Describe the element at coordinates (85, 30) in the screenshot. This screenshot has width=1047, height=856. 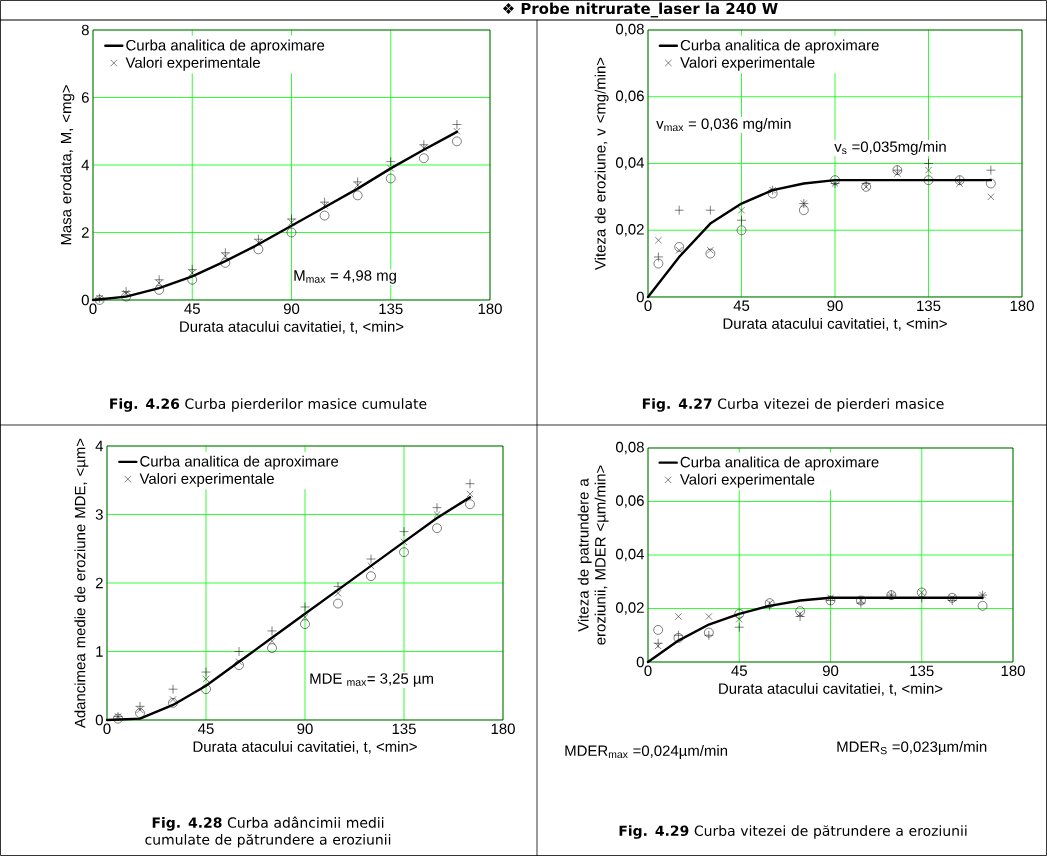
I see `y-tick-label: 8` at that location.